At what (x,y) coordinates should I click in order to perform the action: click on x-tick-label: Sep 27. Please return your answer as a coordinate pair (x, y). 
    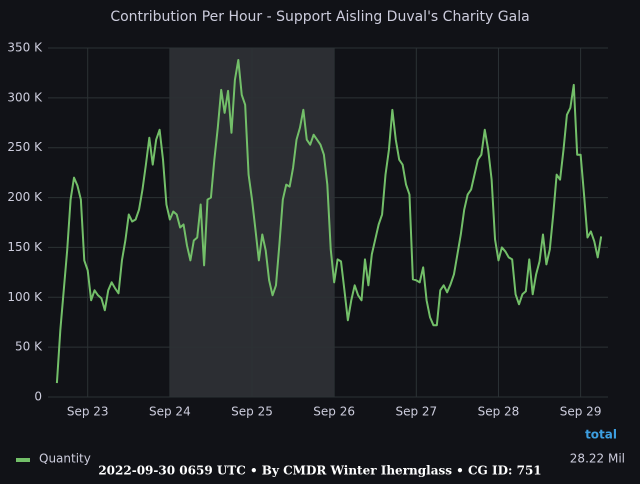
    Looking at the image, I should click on (416, 412).